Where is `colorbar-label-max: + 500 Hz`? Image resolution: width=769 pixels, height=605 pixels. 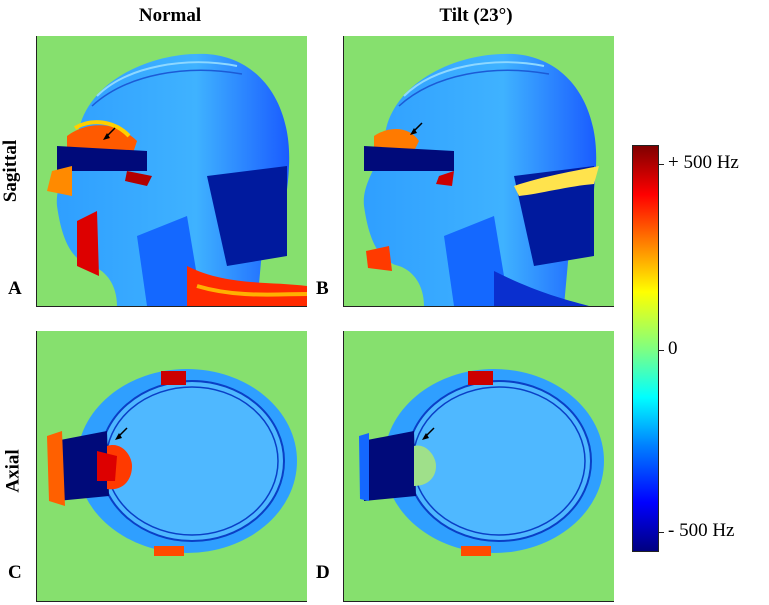
colorbar-label-max: + 500 Hz is located at coordinates (703, 162).